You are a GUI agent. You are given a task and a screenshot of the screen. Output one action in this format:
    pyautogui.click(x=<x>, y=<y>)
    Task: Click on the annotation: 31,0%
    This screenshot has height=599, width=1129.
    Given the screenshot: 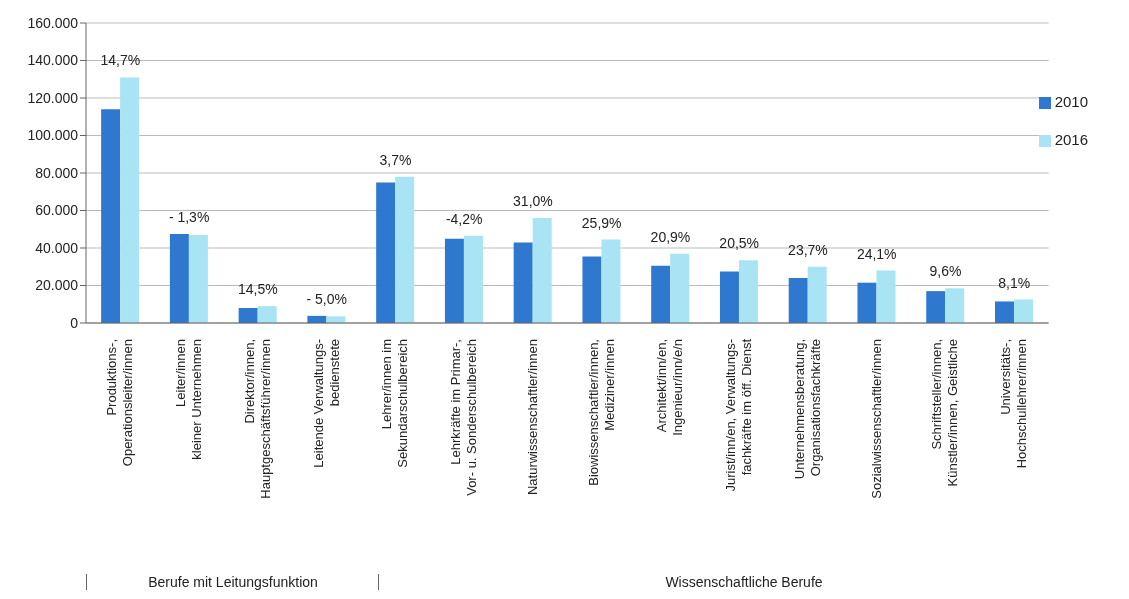 What is the action you would take?
    pyautogui.click(x=533, y=201)
    